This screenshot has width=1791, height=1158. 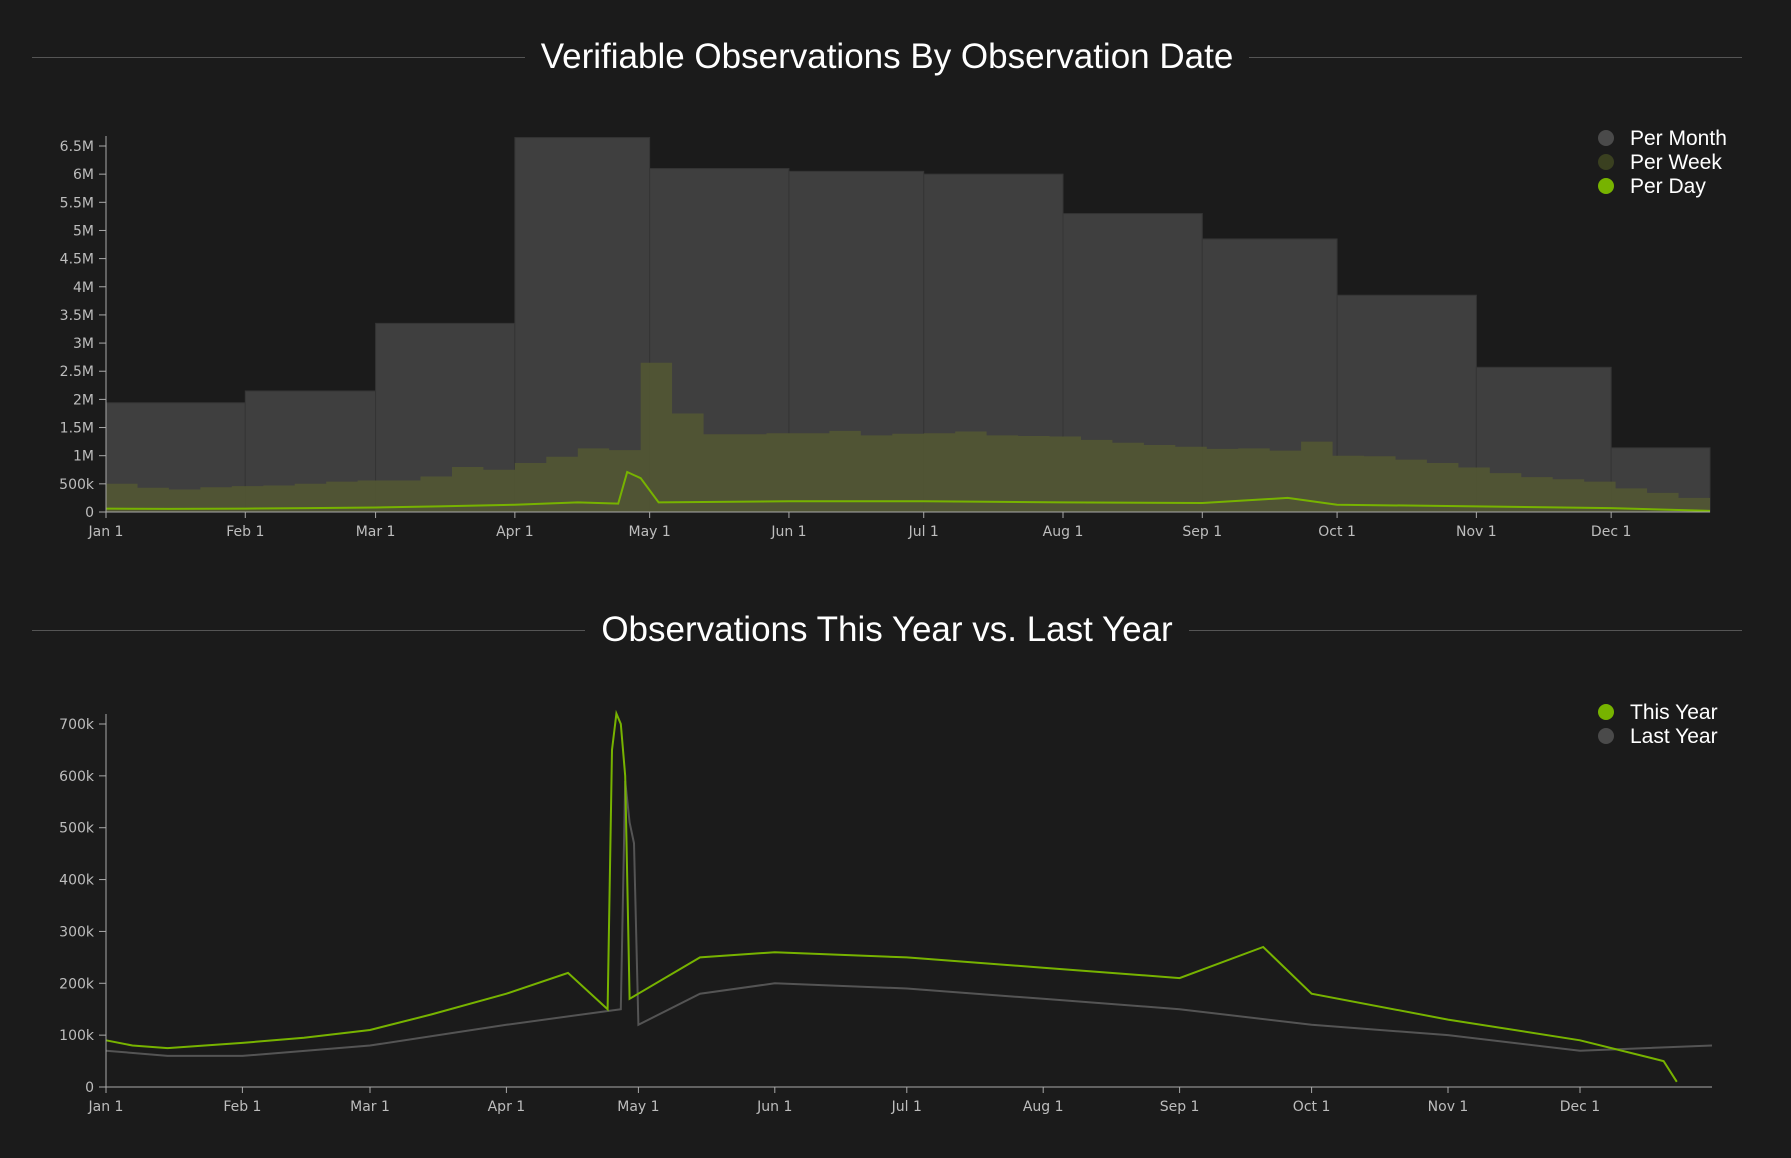 What do you see at coordinates (83, 175) in the screenshot?
I see `y-tick-label: 6M` at bounding box center [83, 175].